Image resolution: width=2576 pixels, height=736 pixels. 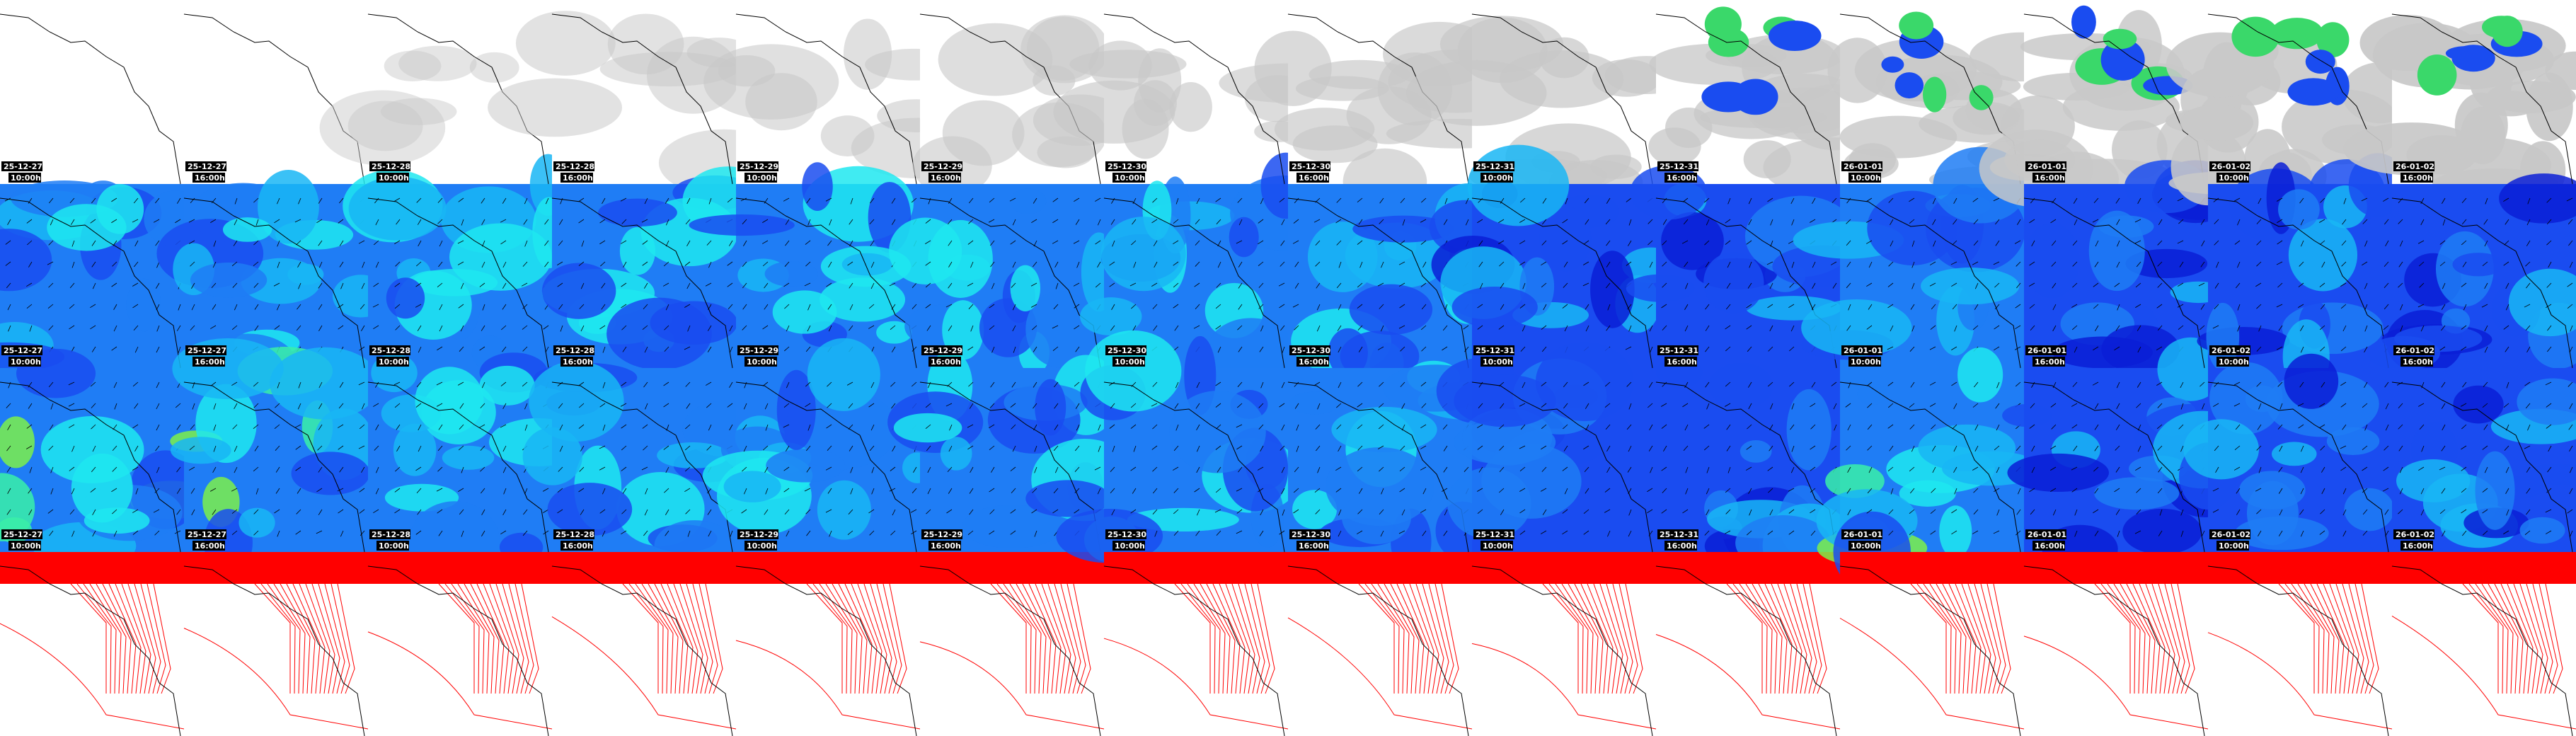 What do you see at coordinates (2231, 166) in the screenshot?
I see `date-label: 26-01-02` at bounding box center [2231, 166].